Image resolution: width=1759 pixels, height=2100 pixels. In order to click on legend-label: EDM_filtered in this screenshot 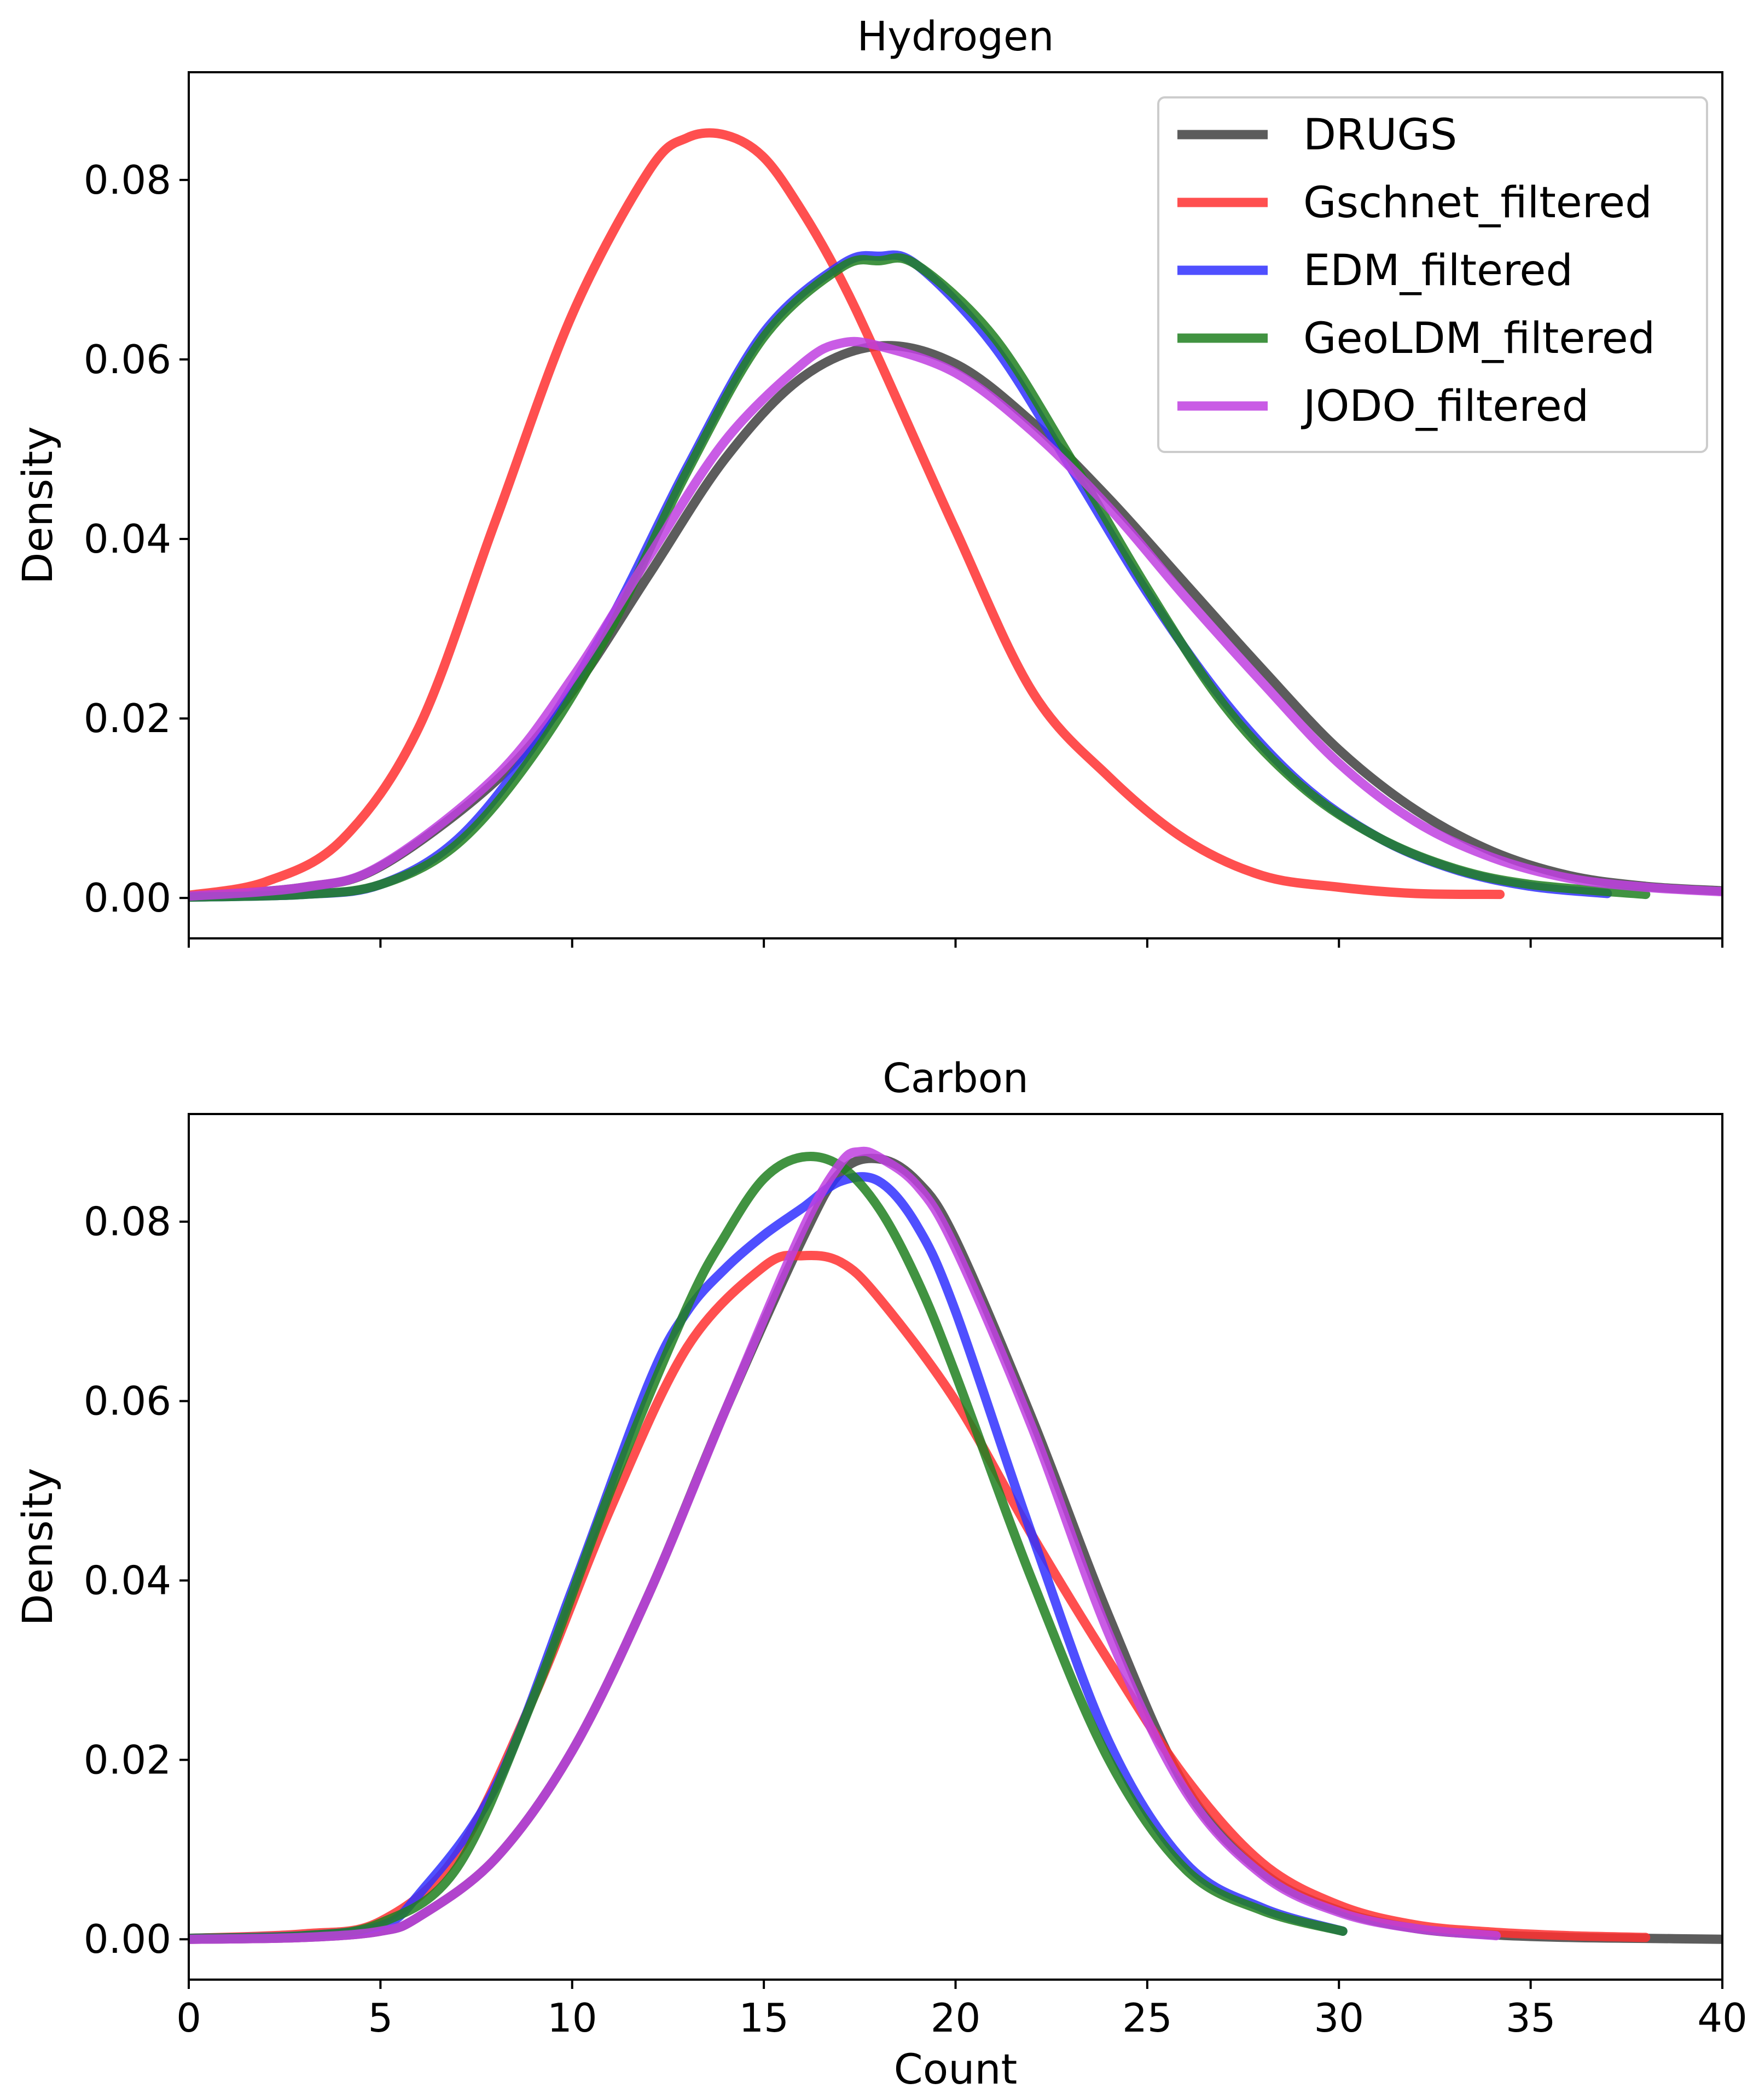, I will do `click(1438, 270)`.